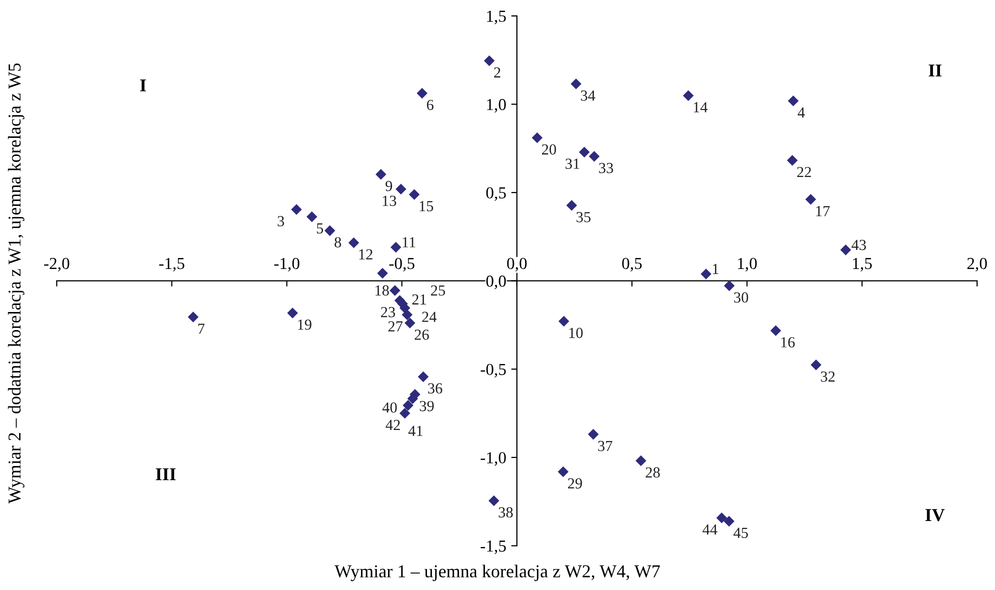  I want to click on annotation: 10, so click(576, 333).